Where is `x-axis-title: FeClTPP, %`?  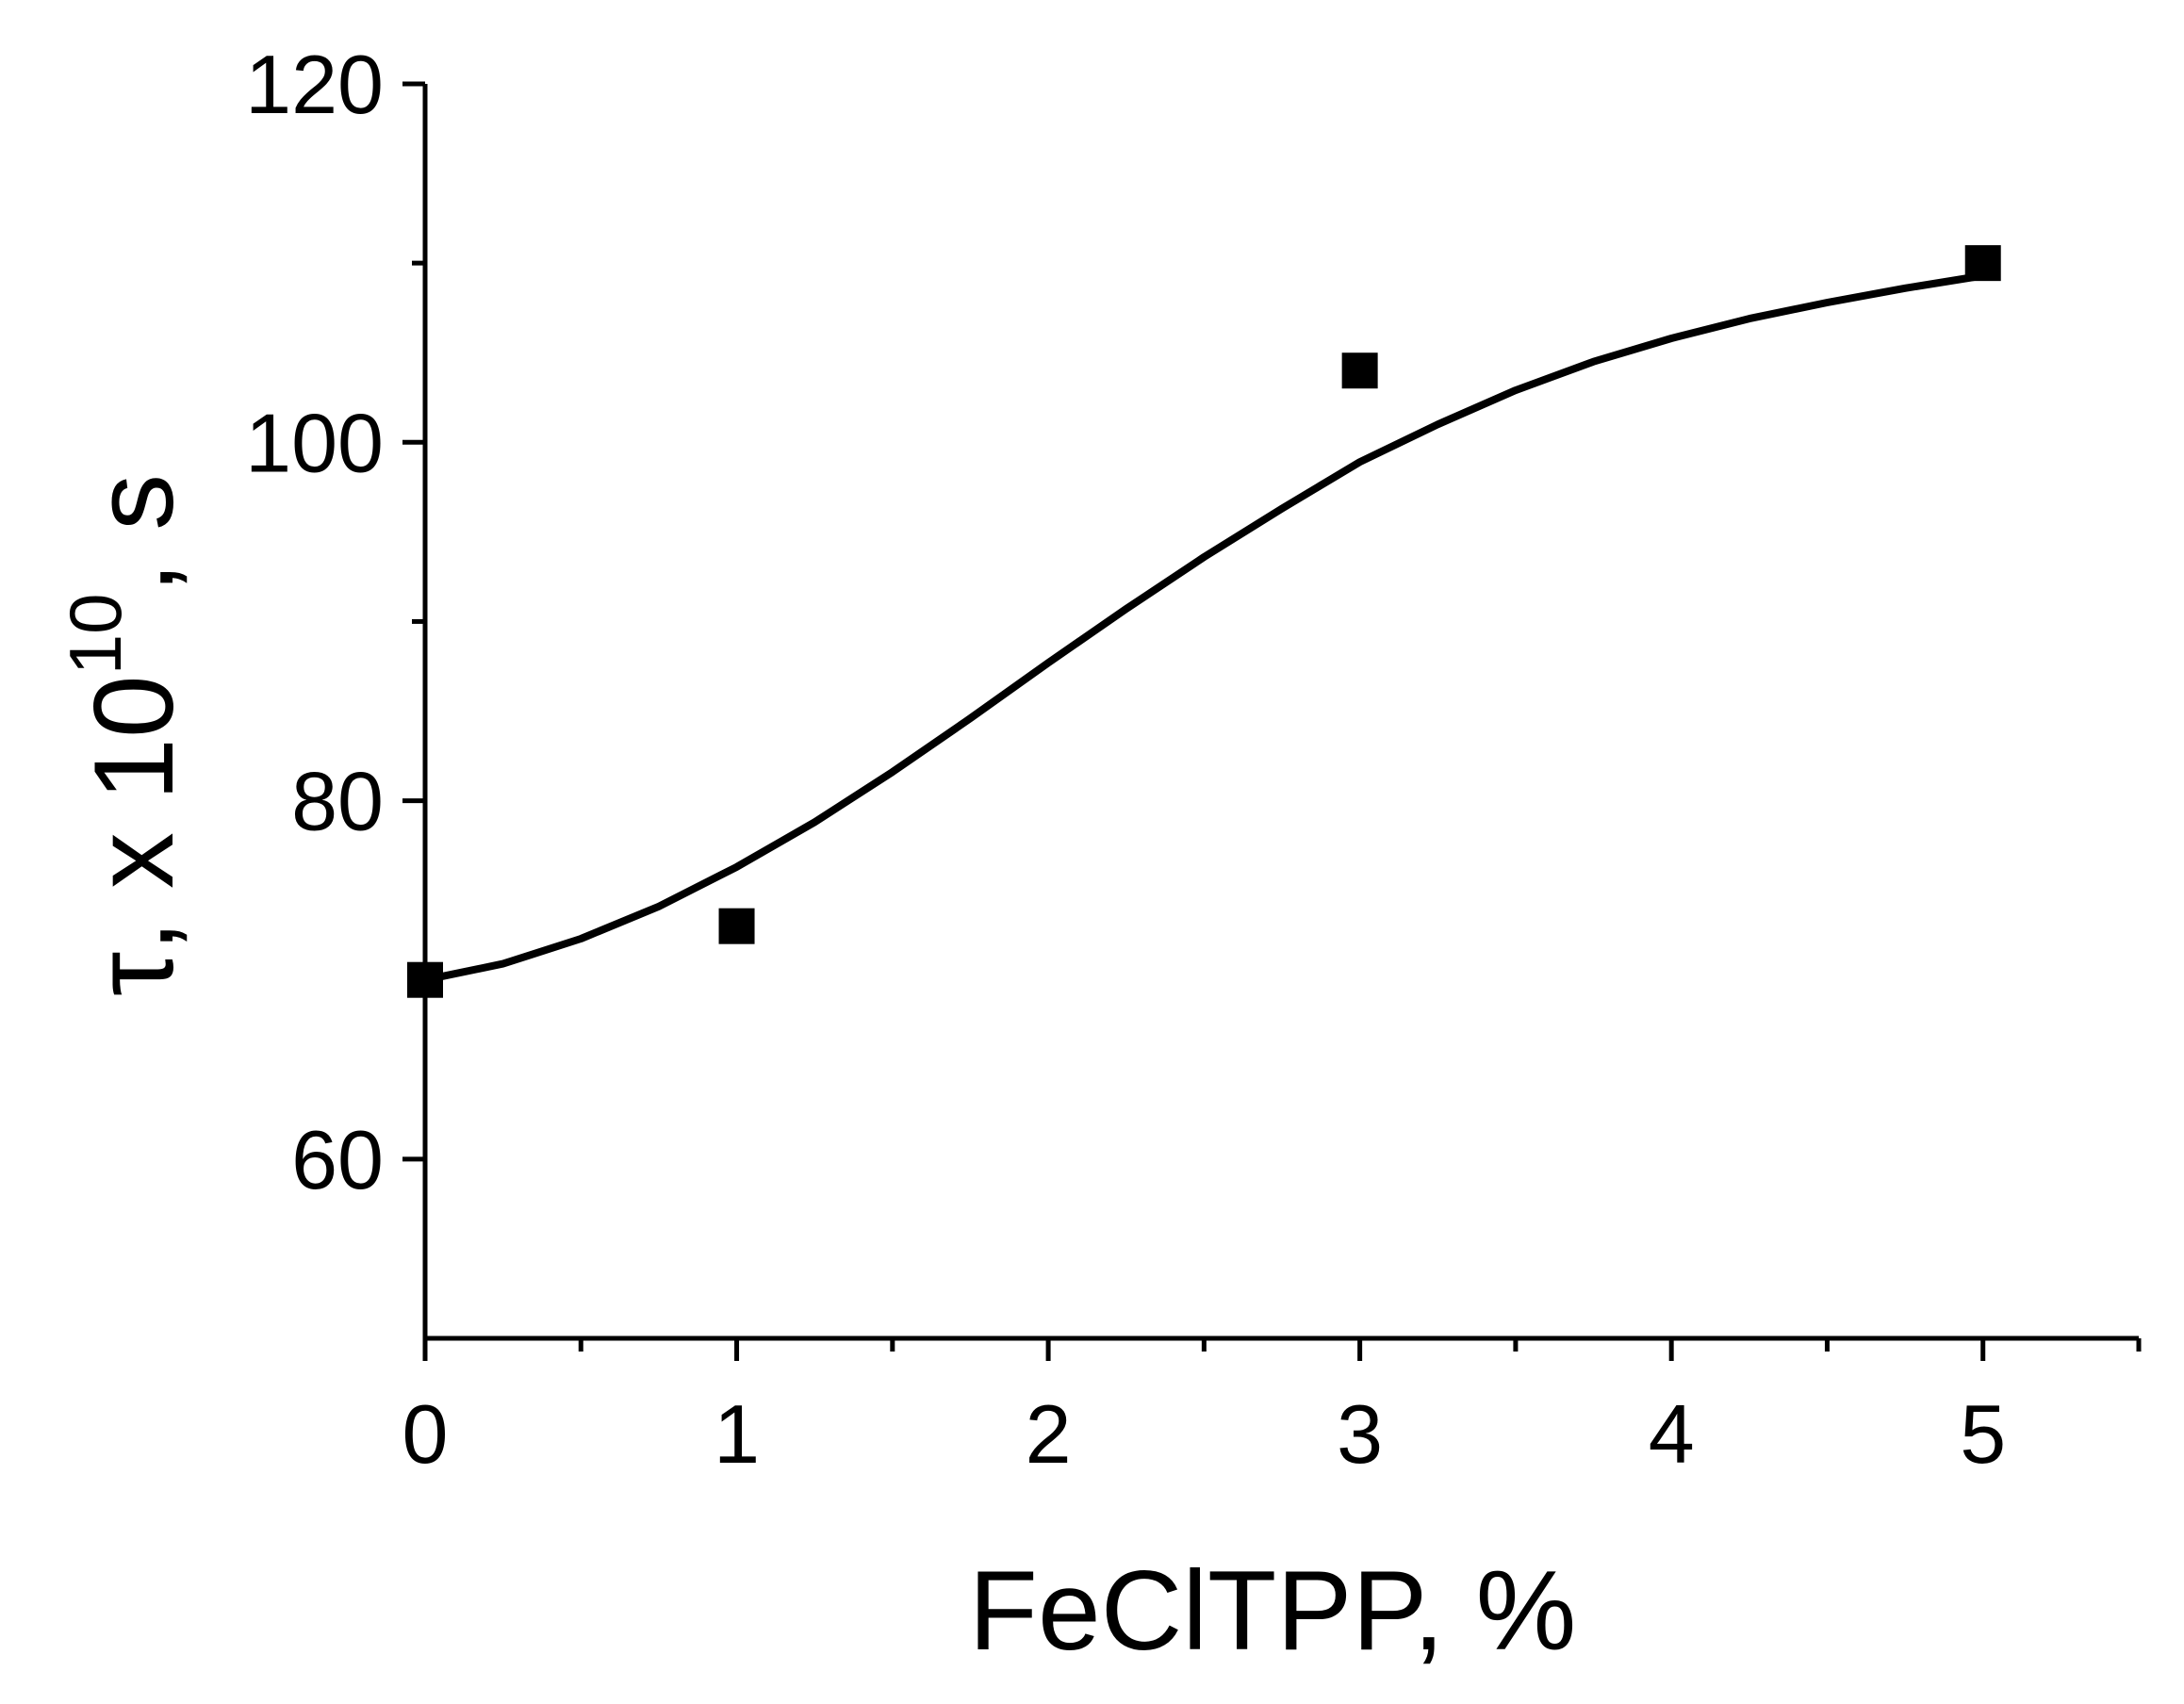
x-axis-title: FeClTPP, % is located at coordinates (1273, 1611).